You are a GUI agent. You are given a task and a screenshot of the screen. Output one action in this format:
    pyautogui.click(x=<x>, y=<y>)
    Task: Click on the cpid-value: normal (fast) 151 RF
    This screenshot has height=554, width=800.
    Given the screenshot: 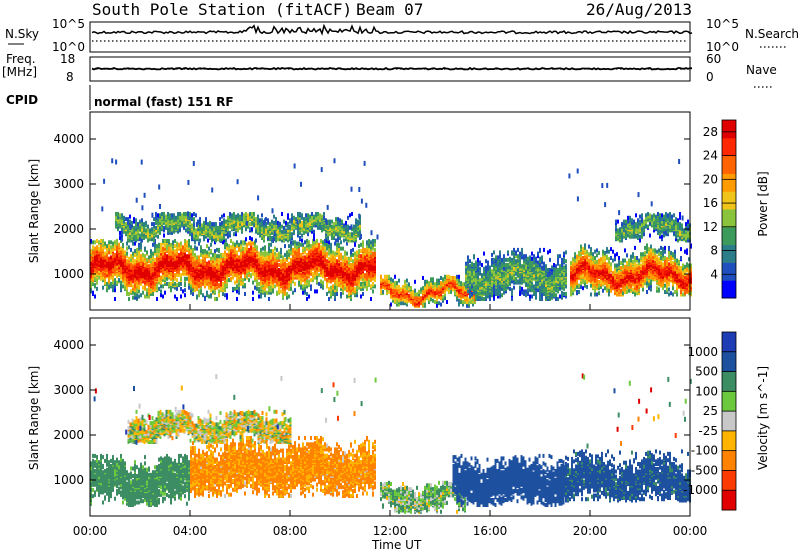 What is the action you would take?
    pyautogui.click(x=164, y=102)
    